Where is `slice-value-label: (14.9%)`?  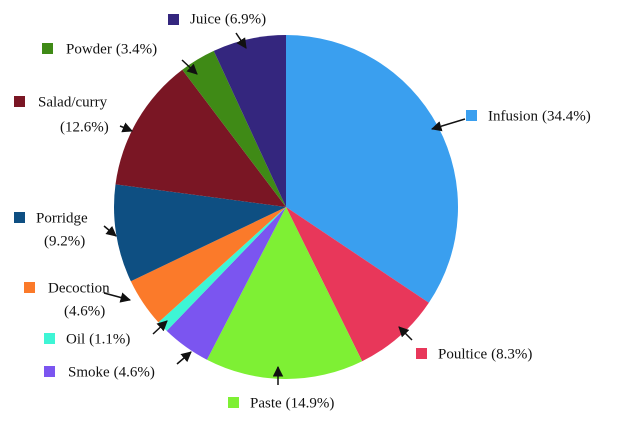
slice-value-label: (14.9%) is located at coordinates (310, 403).